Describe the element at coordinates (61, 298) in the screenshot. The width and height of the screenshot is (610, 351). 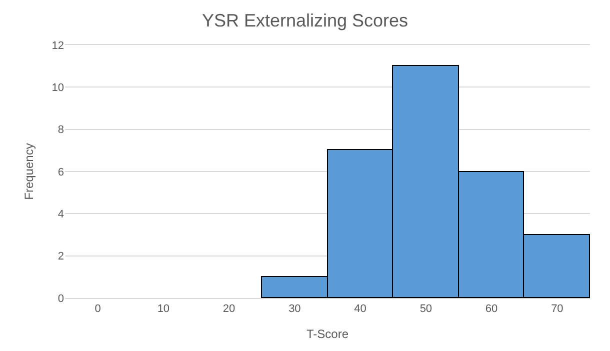
I see `y-tick-label: 0` at that location.